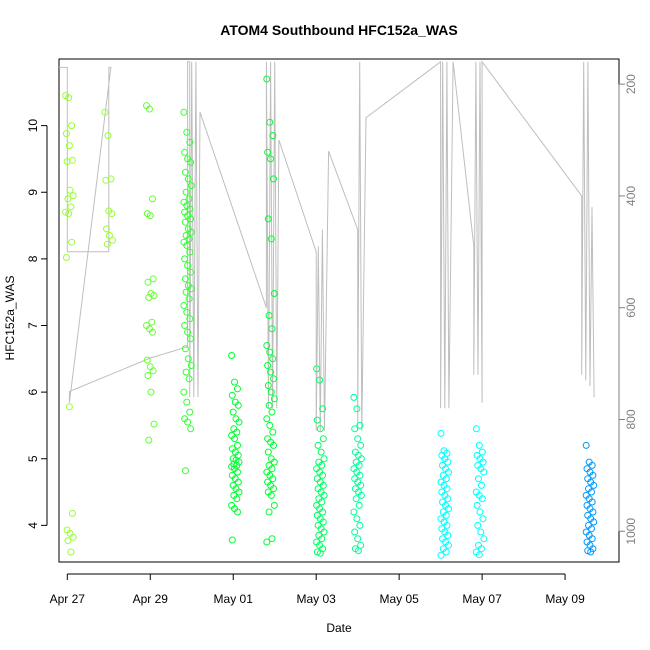 The height and width of the screenshot is (650, 650). What do you see at coordinates (33, 391) in the screenshot?
I see `y-tick-label: 6` at bounding box center [33, 391].